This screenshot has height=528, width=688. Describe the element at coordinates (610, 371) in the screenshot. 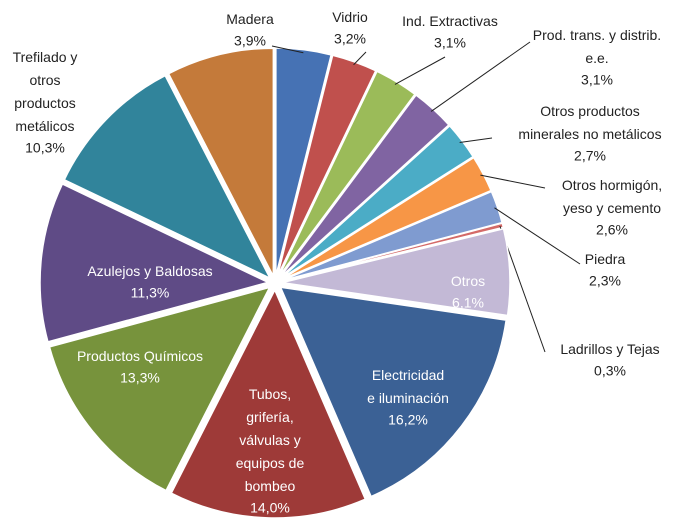

I see `value-label: 0,3%` at that location.